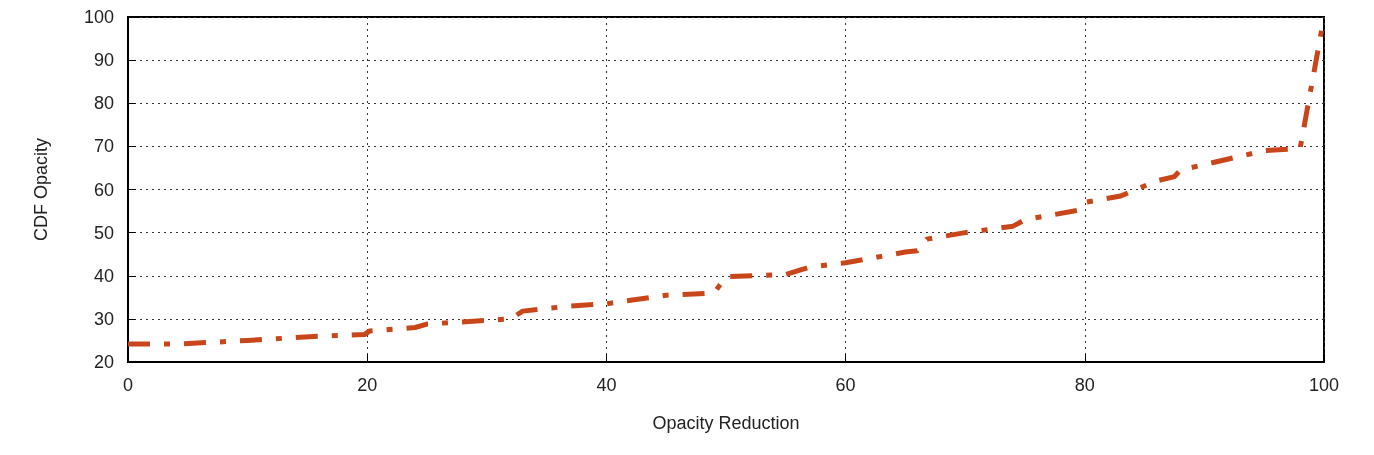 This screenshot has width=1374, height=455. I want to click on y-tick-label: 30, so click(103, 318).